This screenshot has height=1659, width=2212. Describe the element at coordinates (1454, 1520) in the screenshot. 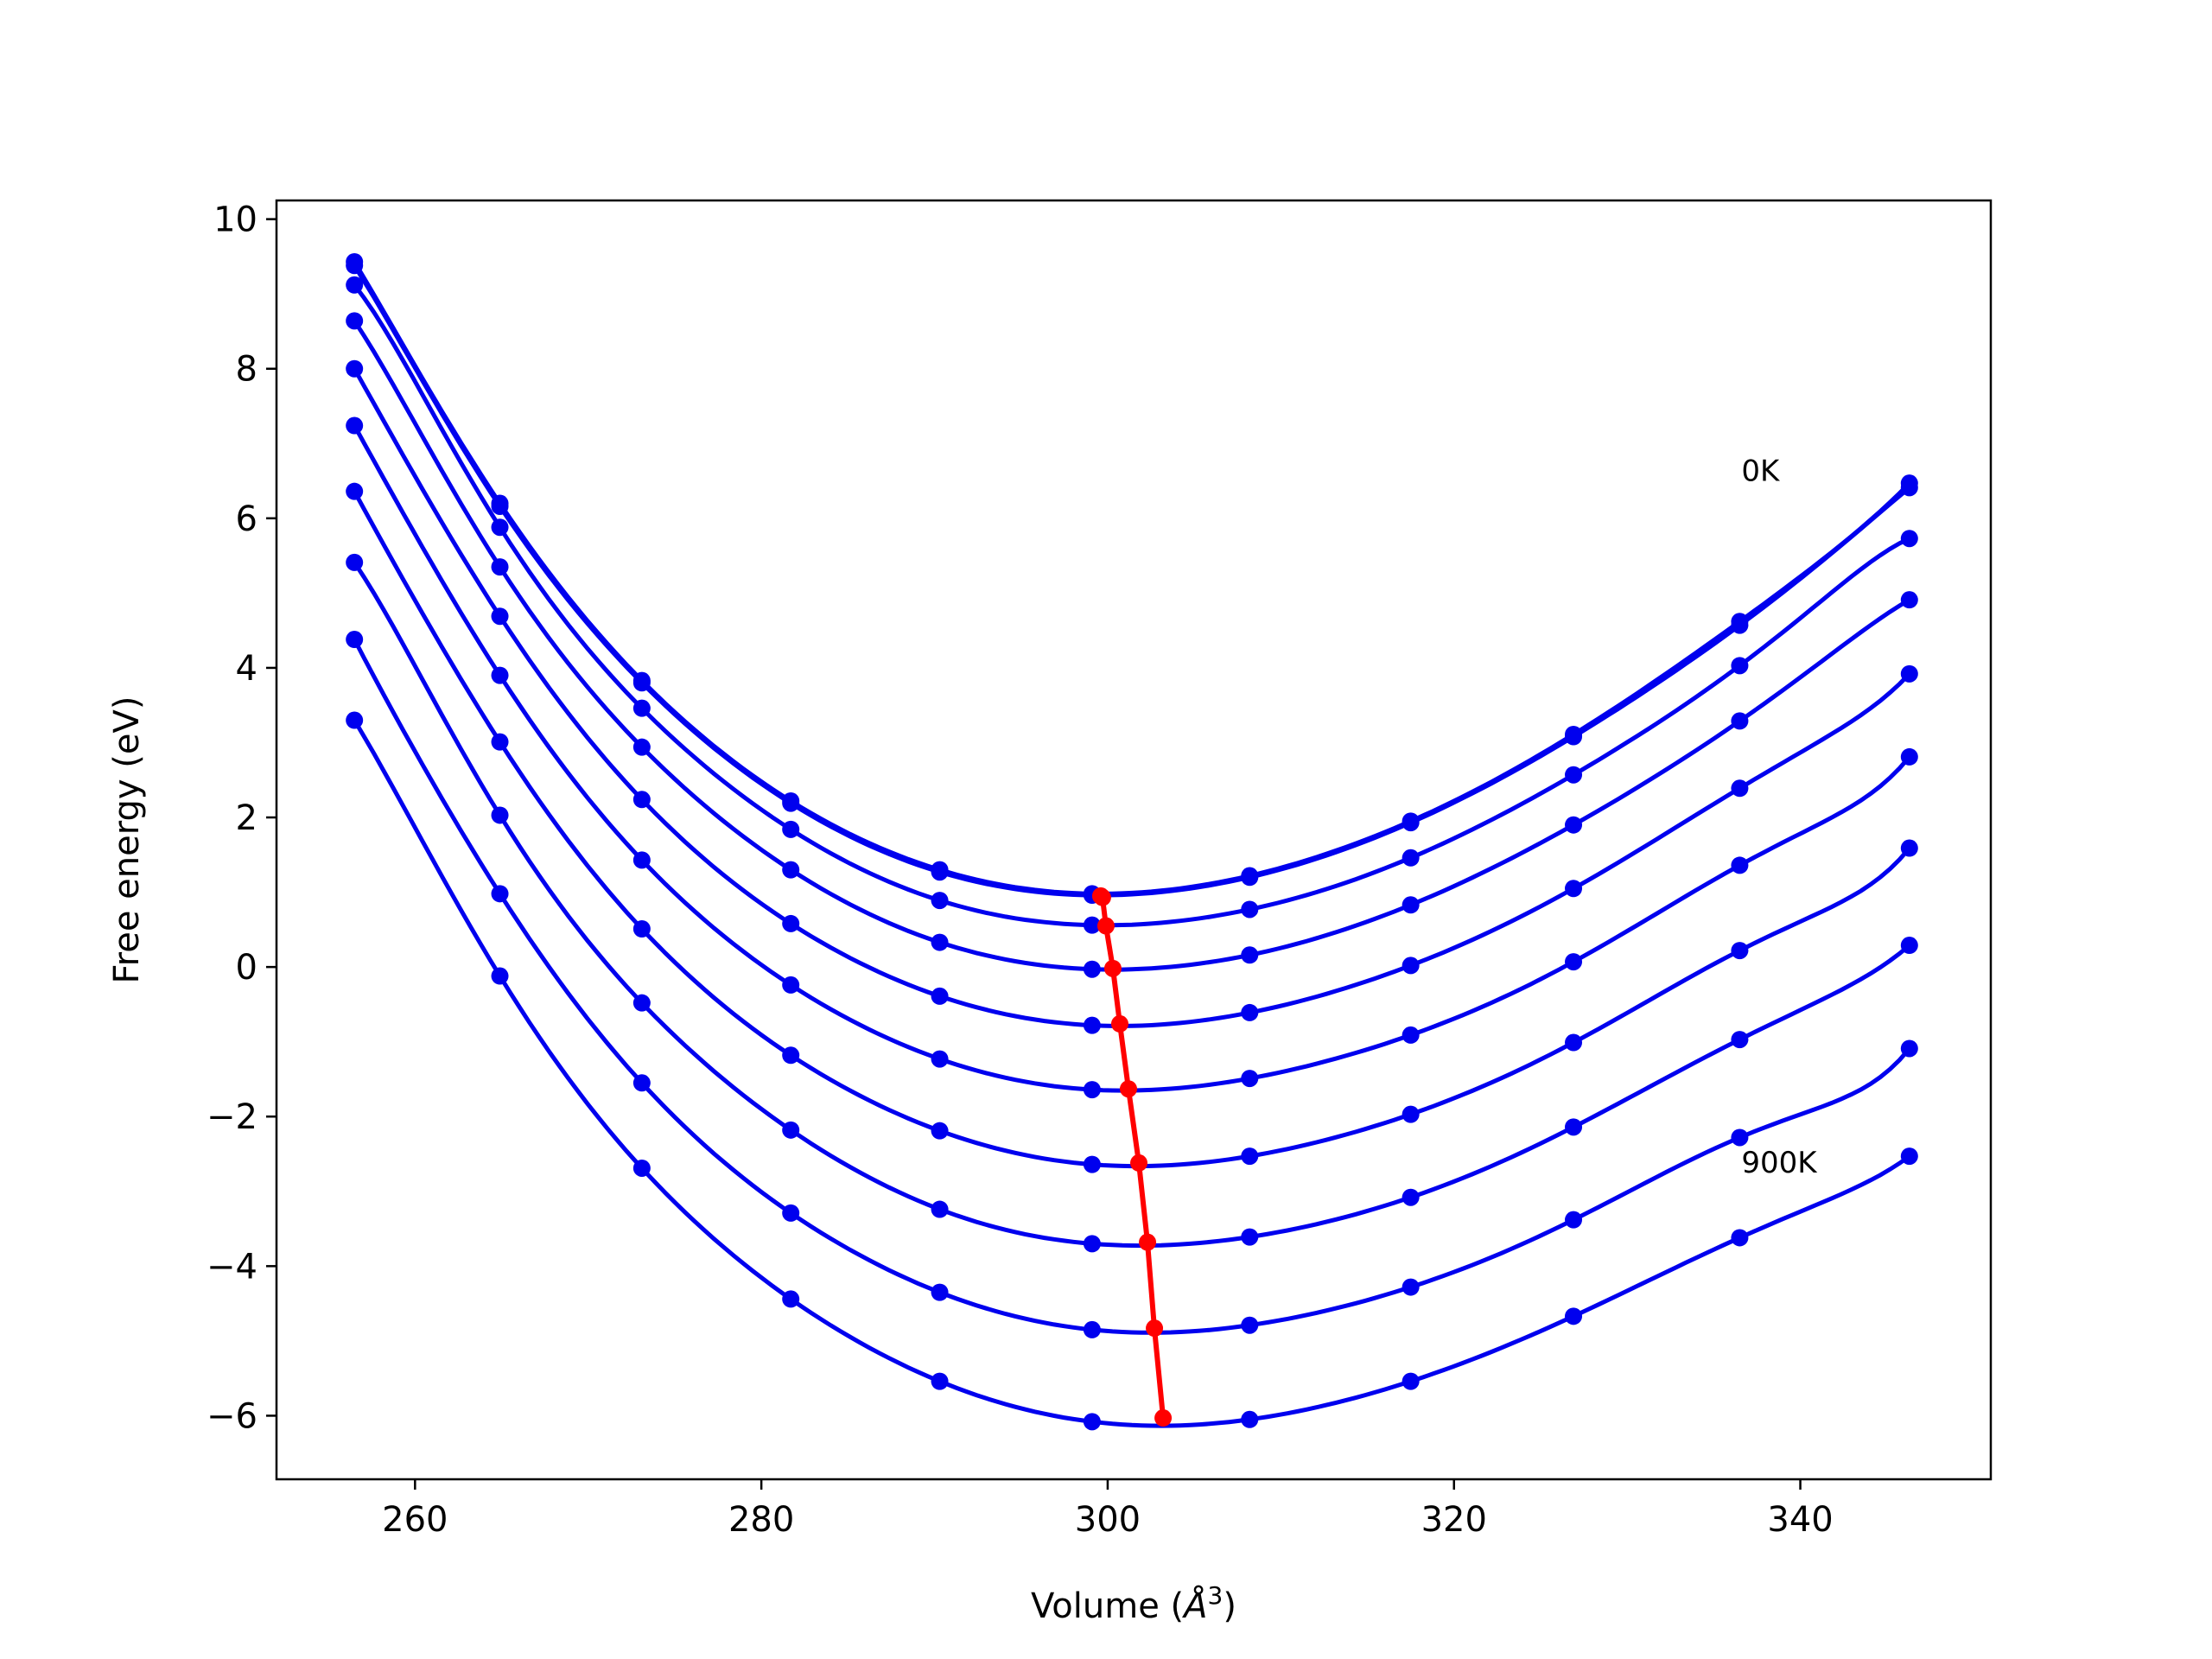

I see `x-tick-label: 320` at that location.